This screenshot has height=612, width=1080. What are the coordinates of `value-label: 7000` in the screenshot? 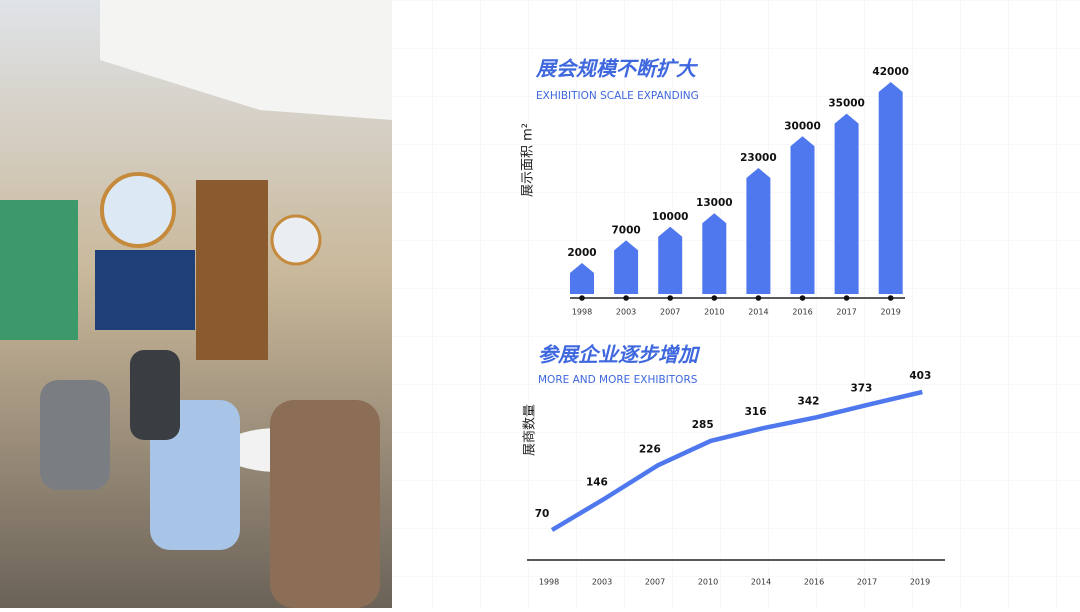 It's located at (625, 230).